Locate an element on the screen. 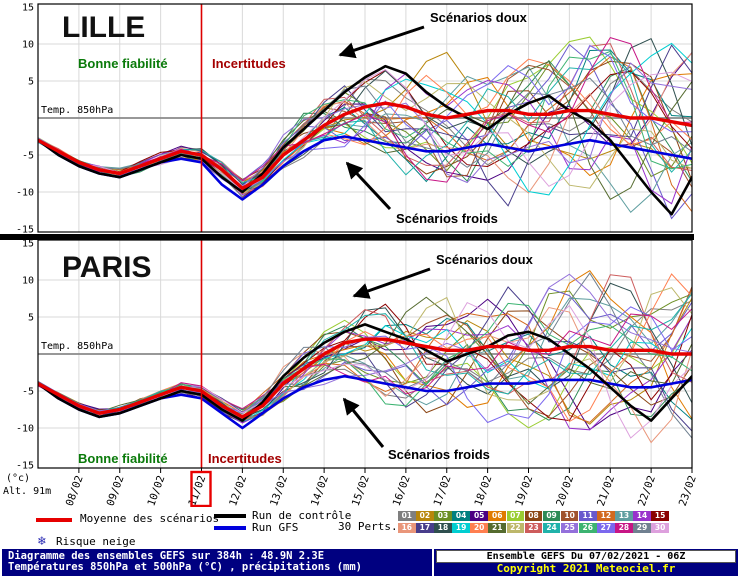 This screenshot has height=578, width=740. member-toggle-30: 30 is located at coordinates (660, 528).